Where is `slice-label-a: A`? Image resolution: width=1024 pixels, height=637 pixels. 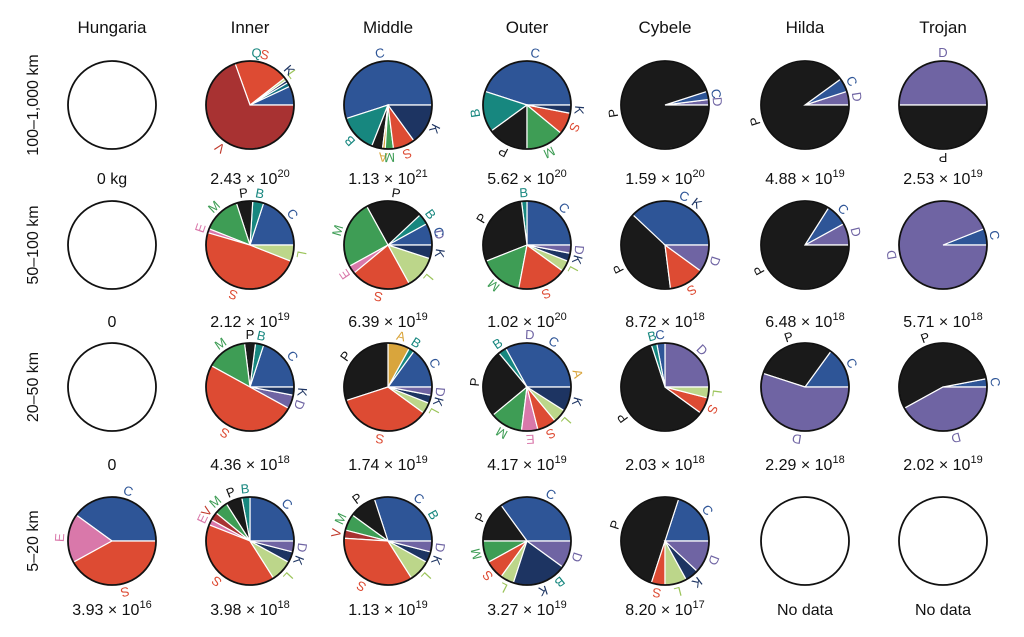 slice-label-a: A is located at coordinates (383, 157).